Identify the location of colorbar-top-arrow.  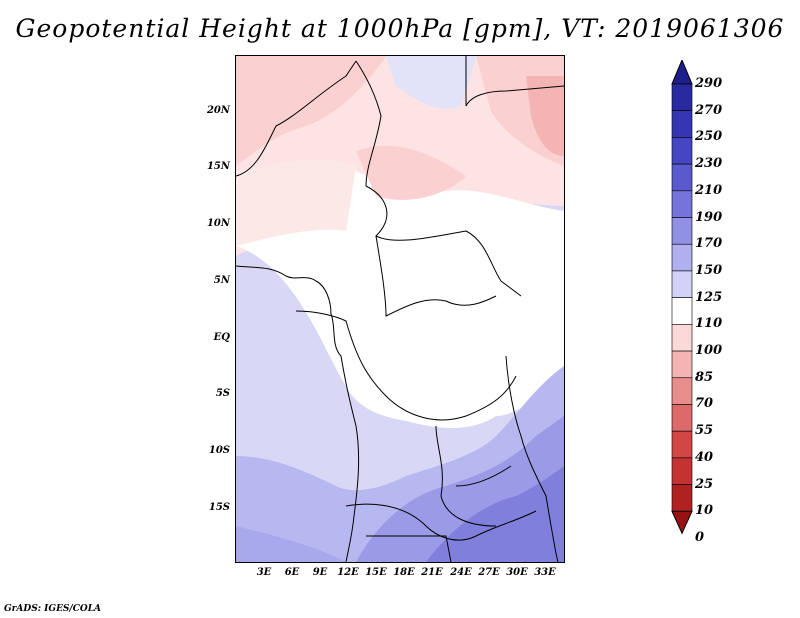
(682, 72).